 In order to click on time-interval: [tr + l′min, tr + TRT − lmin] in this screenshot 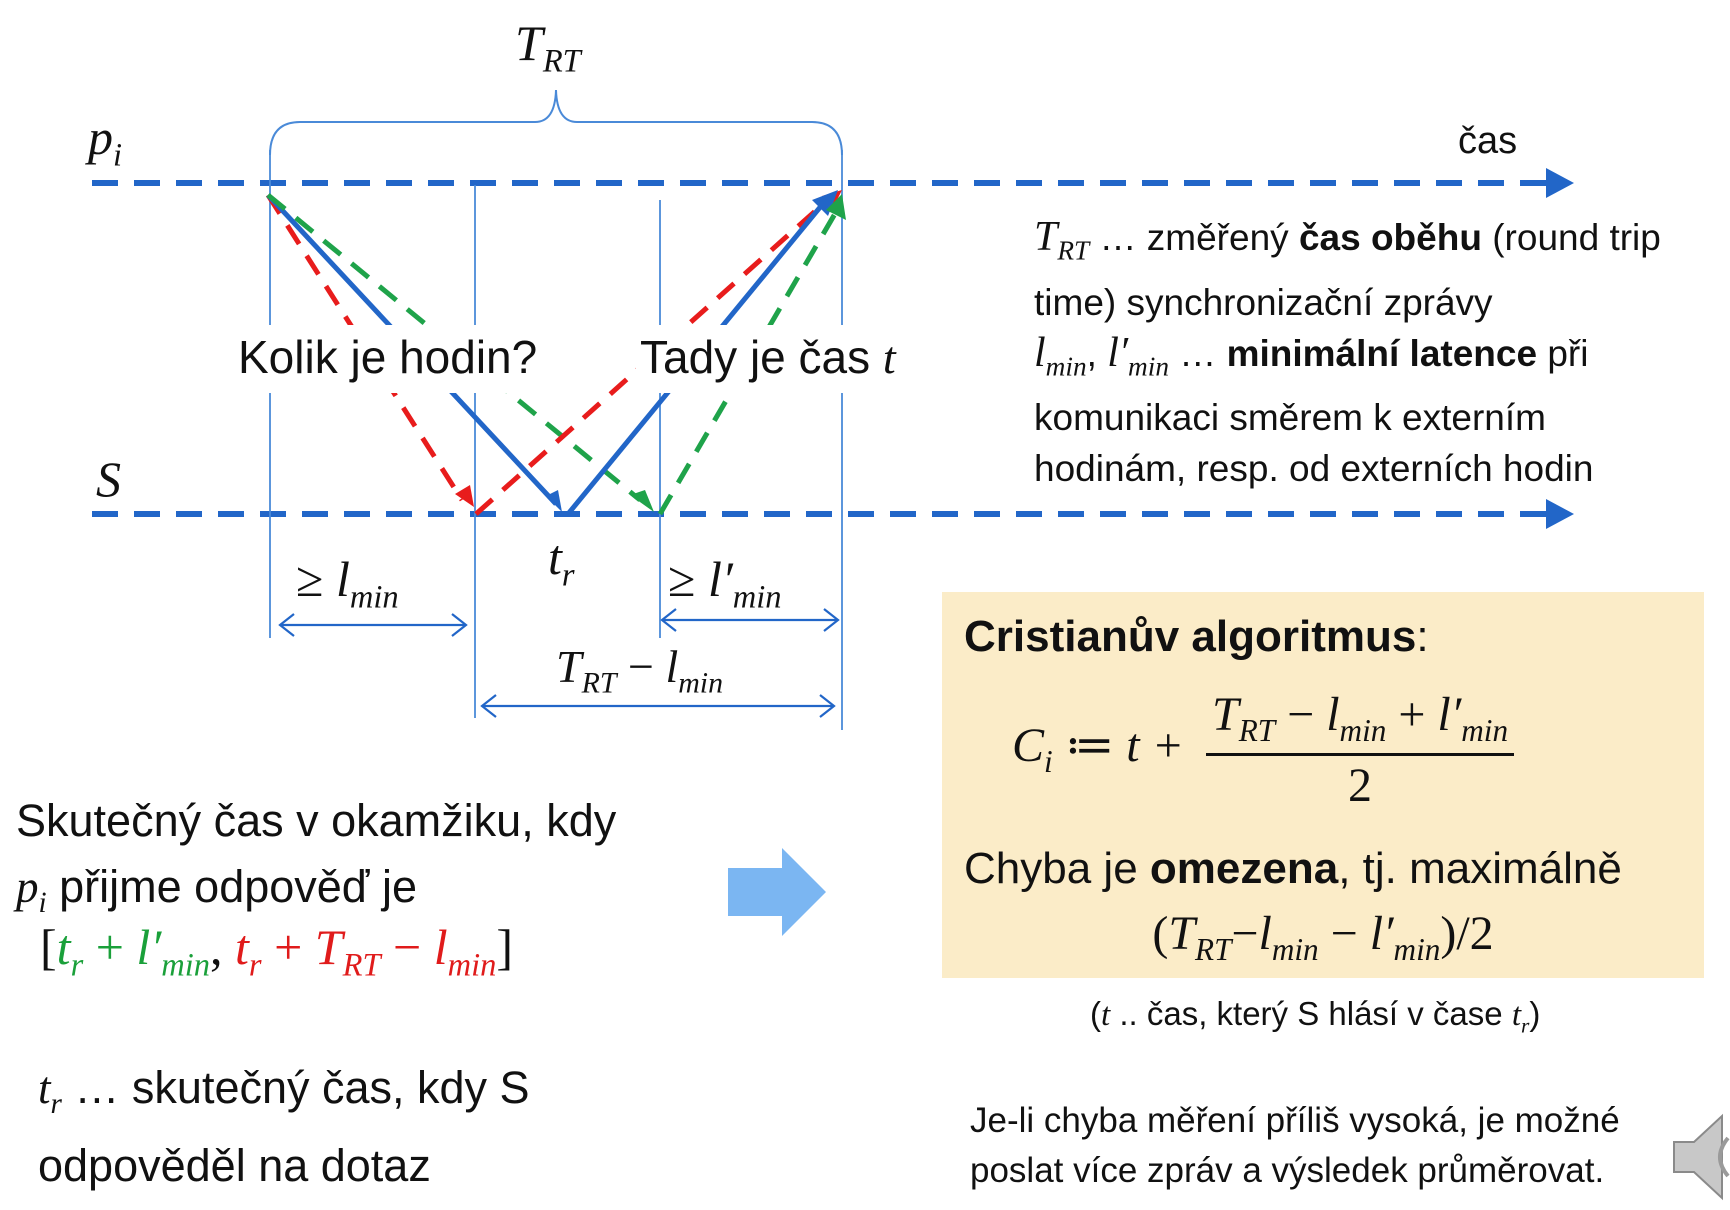, I will do `click(277, 951)`.